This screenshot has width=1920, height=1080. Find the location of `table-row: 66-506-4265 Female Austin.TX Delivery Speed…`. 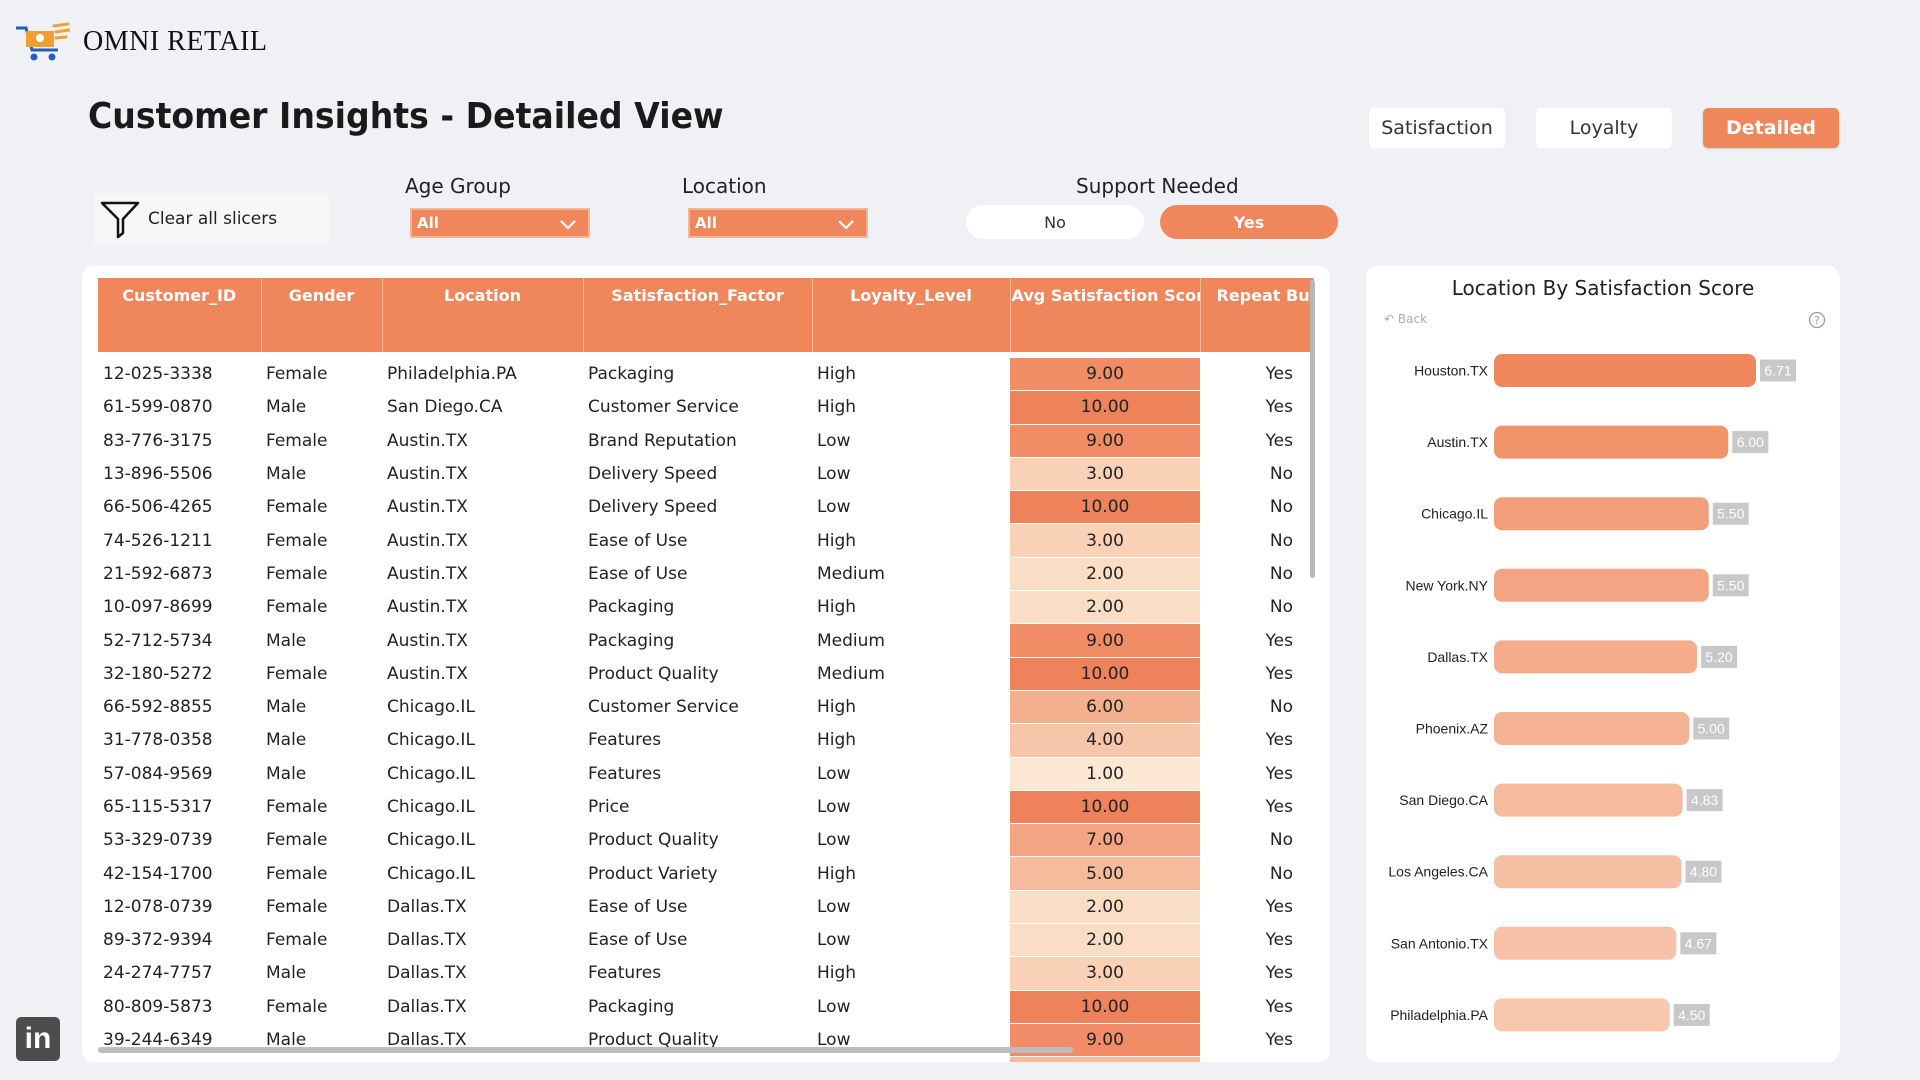

table-row: 66-506-4265 Female Austin.TX Delivery Speed… is located at coordinates (705, 507).